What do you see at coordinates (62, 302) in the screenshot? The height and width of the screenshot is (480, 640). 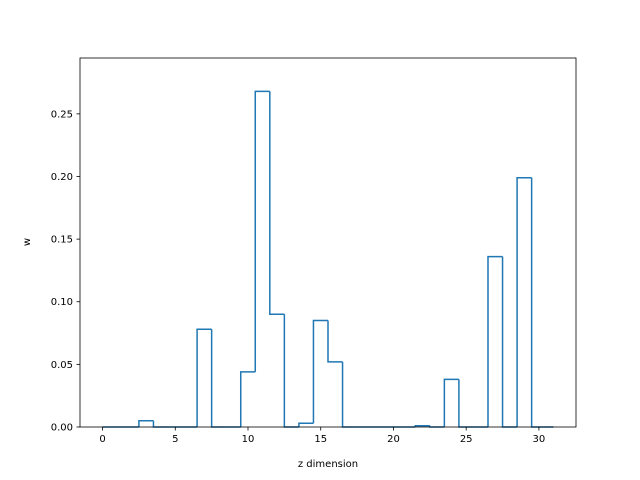 I see `y-tick-label: 0.10` at bounding box center [62, 302].